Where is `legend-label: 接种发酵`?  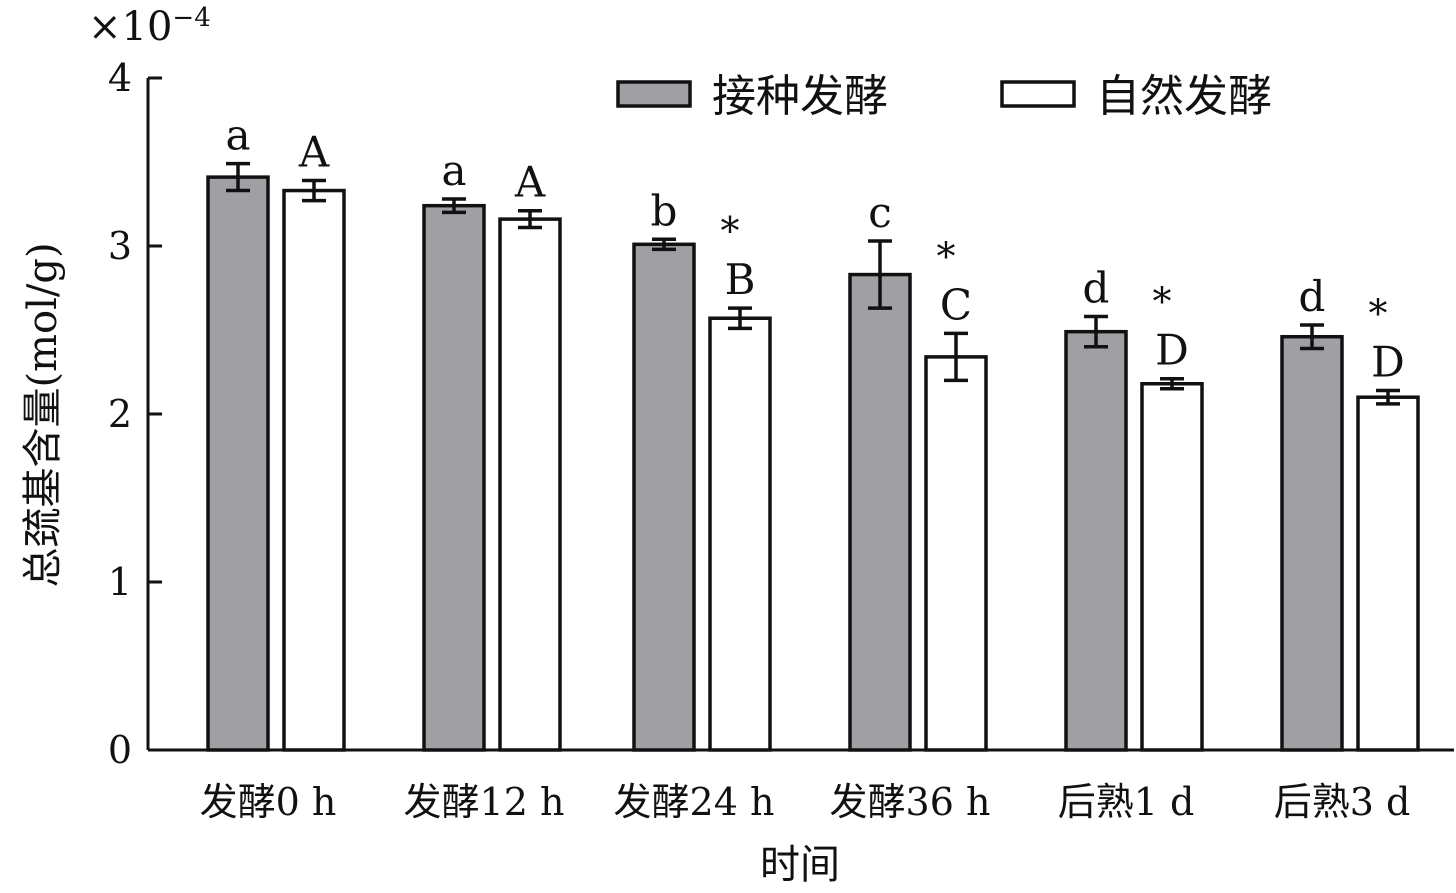
legend-label: 接种发酵 is located at coordinates (800, 96).